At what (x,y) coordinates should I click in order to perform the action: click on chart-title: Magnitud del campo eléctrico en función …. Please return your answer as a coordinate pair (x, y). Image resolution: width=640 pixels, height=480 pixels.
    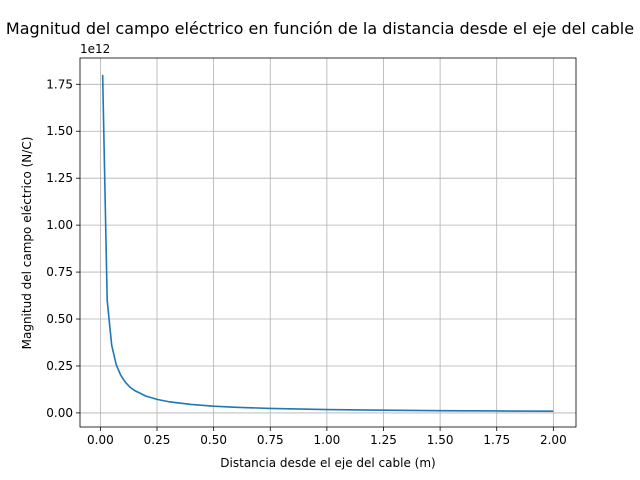
    Looking at the image, I should click on (320, 28).